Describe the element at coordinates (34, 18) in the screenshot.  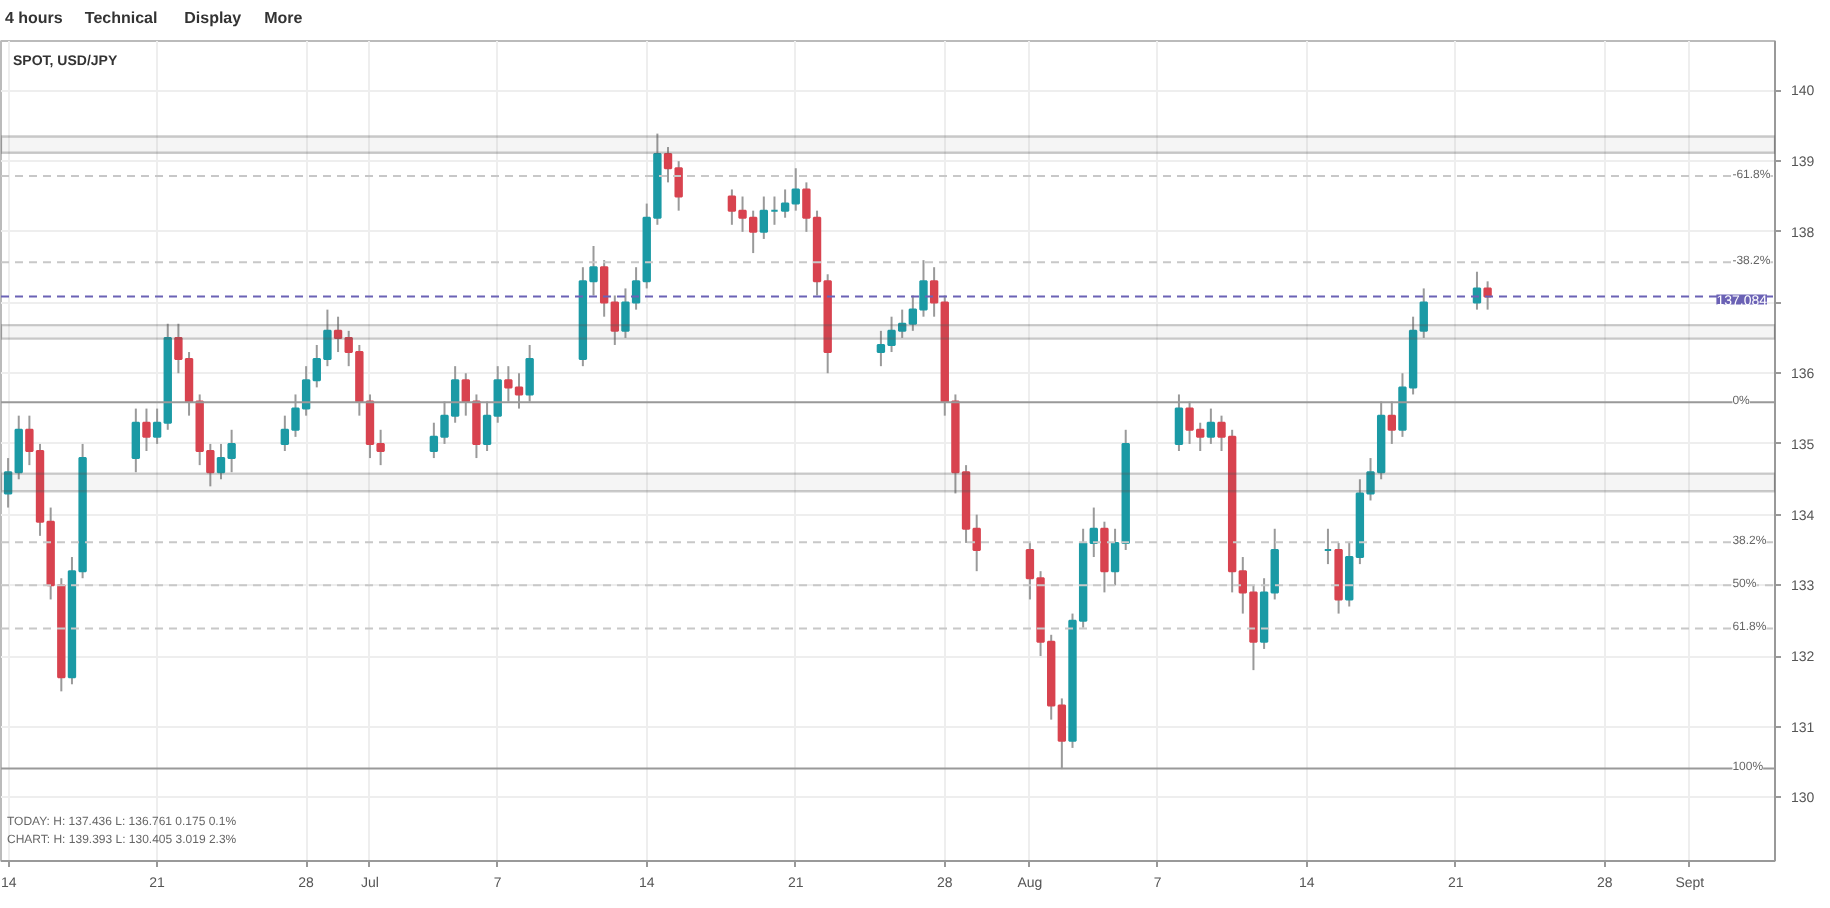
I see `text: 4 hours` at that location.